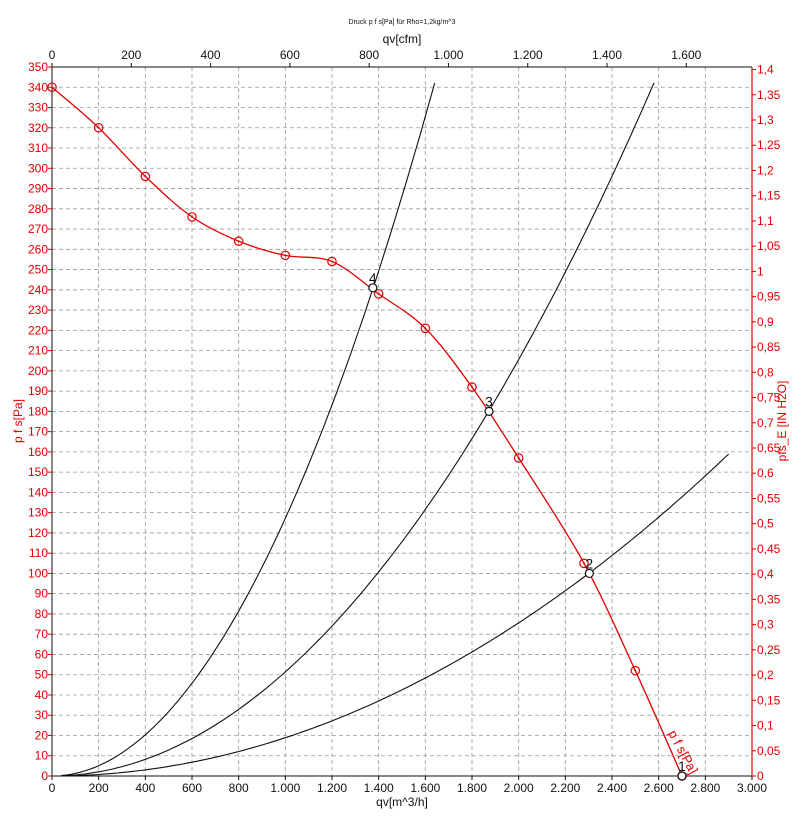 This screenshot has height=820, width=799. I want to click on x2-tick-label: 1.000, so click(448, 55).